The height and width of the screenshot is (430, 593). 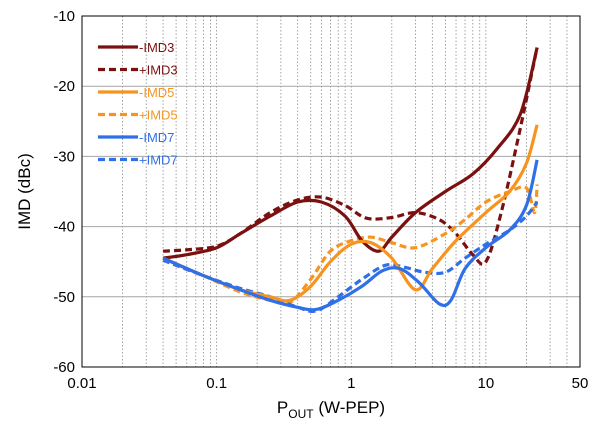 What do you see at coordinates (64, 16) in the screenshot?
I see `y-tick-label: -10` at bounding box center [64, 16].